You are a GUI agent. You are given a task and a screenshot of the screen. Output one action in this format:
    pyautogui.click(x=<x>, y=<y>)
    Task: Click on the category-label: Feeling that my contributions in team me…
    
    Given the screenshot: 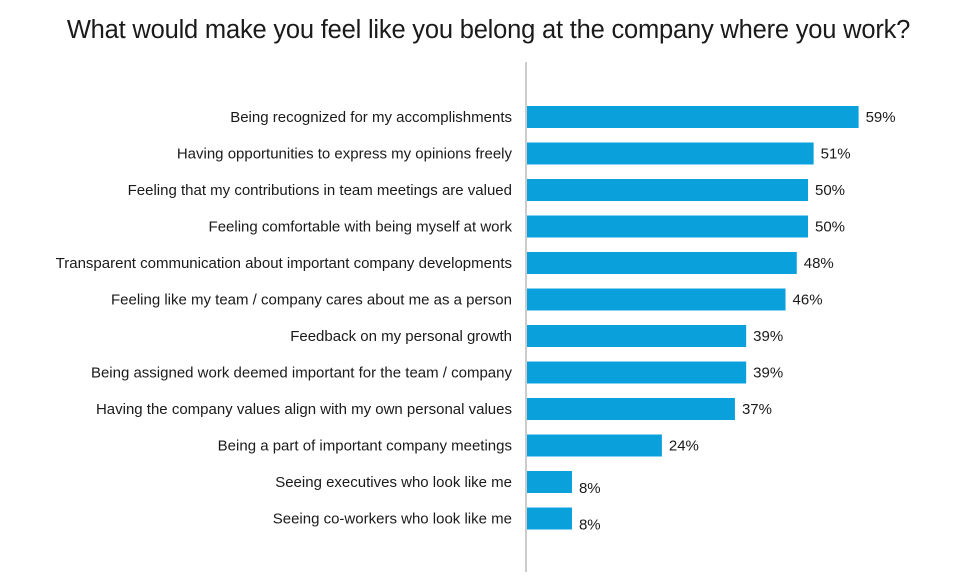 What is the action you would take?
    pyautogui.click(x=320, y=190)
    